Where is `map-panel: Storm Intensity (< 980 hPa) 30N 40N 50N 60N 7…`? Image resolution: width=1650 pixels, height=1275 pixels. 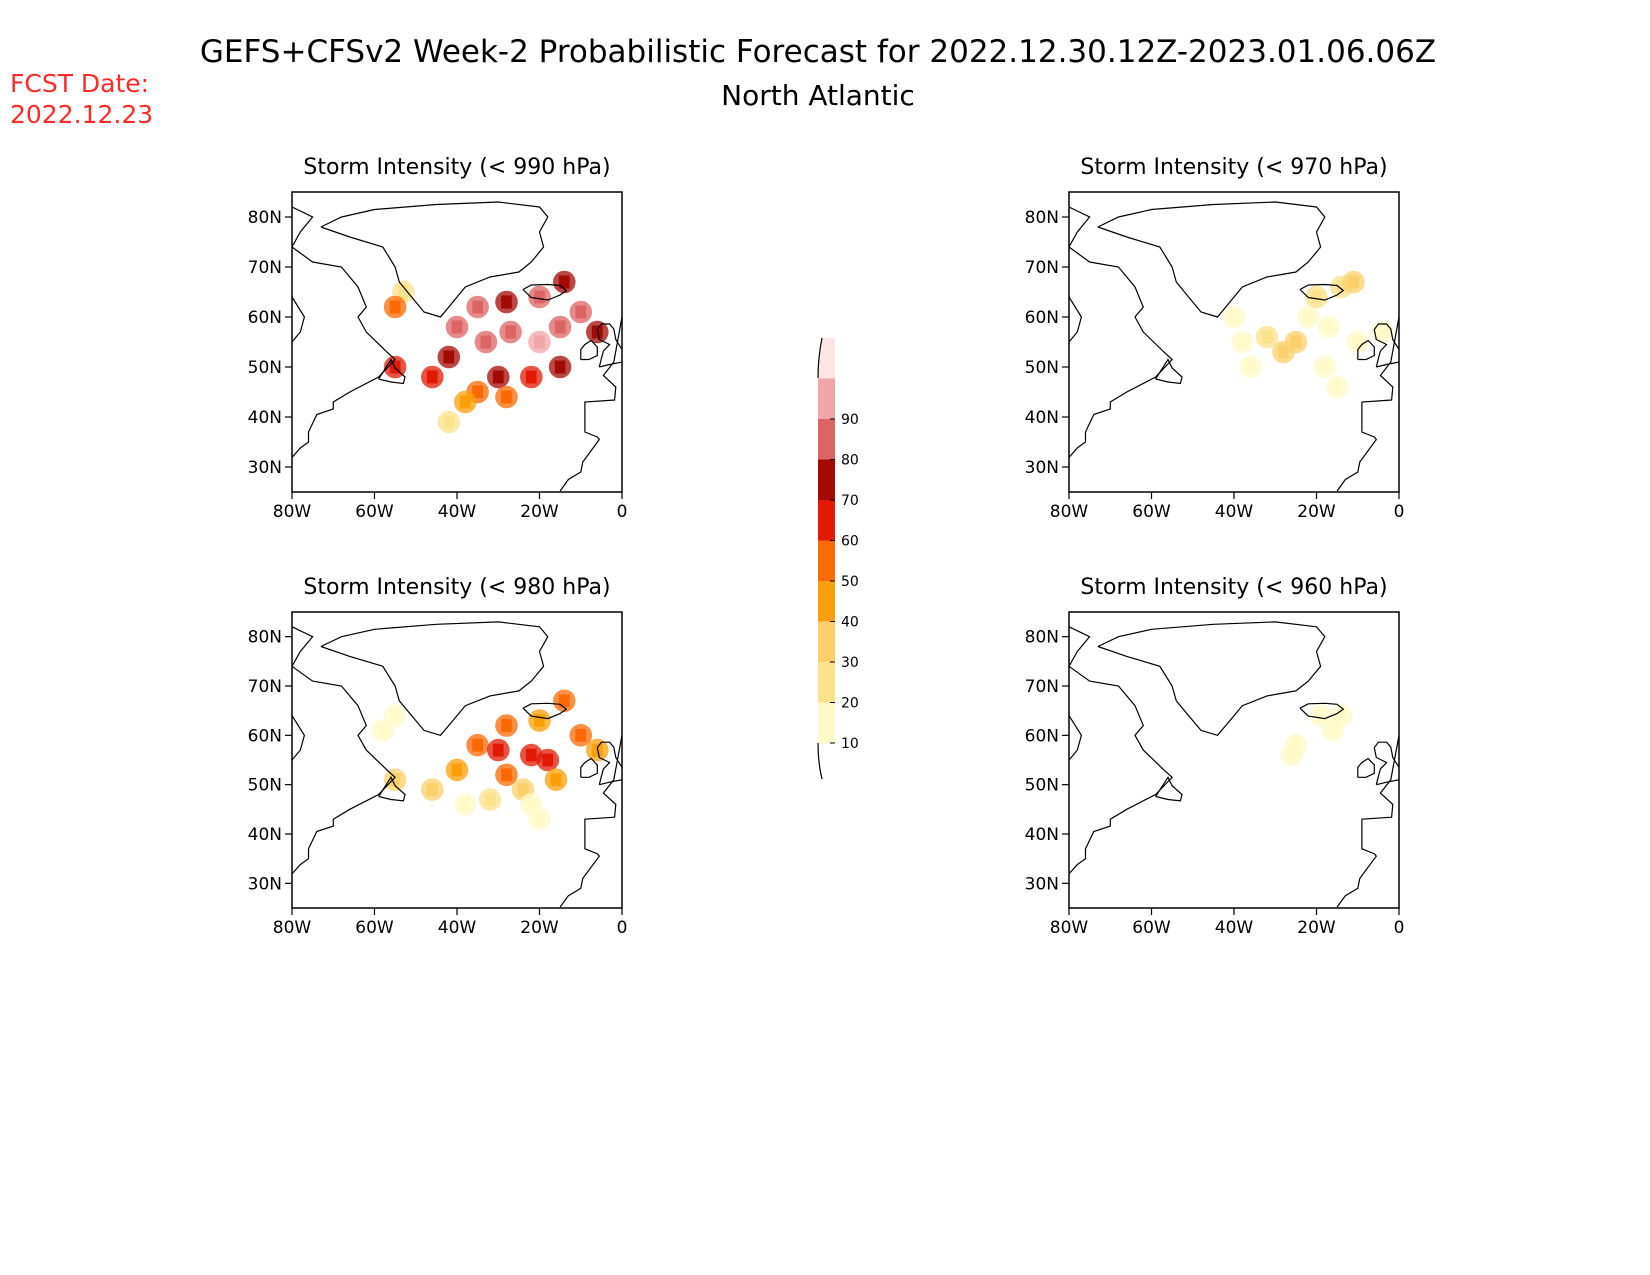 map-panel: Storm Intensity (< 980 hPa) 30N 40N 50N 60N 7… is located at coordinates (438, 756).